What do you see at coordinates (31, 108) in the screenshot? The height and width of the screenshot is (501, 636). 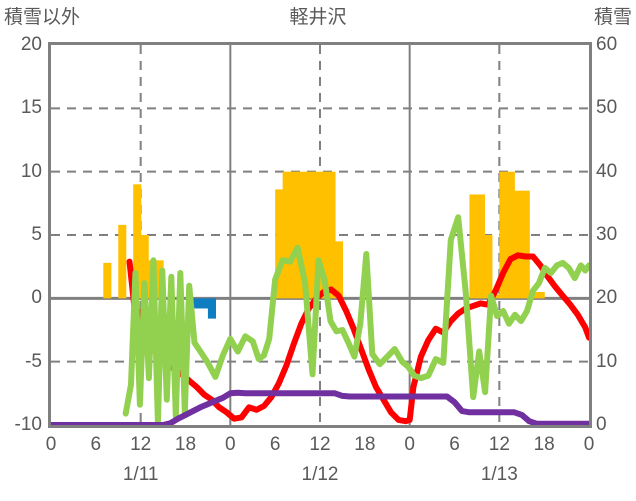 I see `y-axis-tick-left: 15` at bounding box center [31, 108].